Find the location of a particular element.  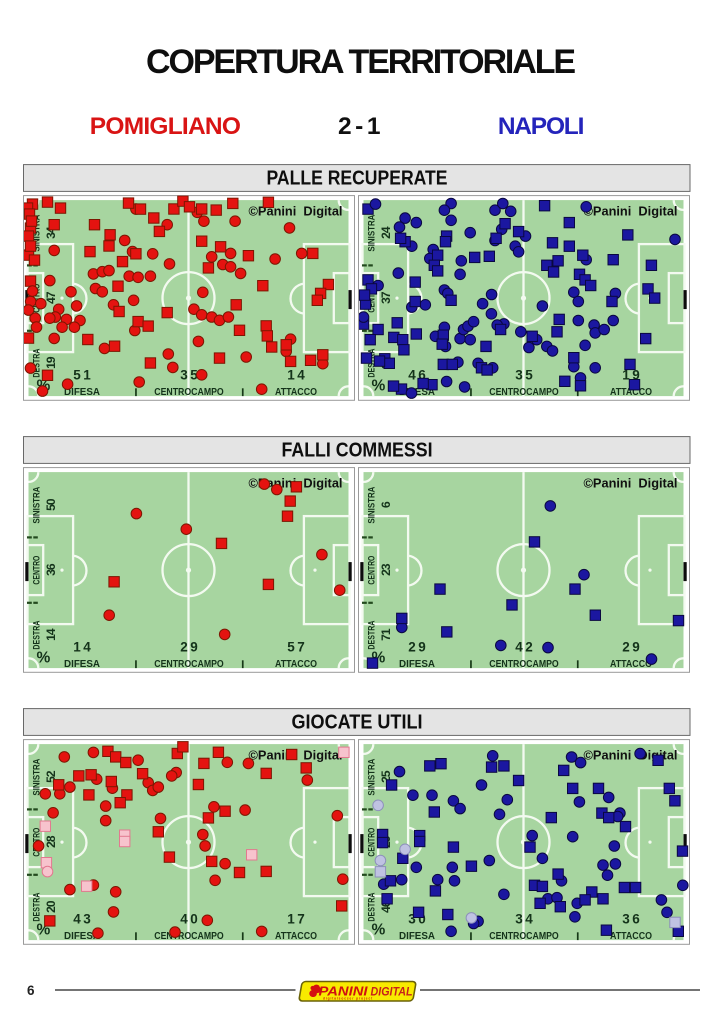

svg-text: 2-1 is located at coordinates (361, 126).